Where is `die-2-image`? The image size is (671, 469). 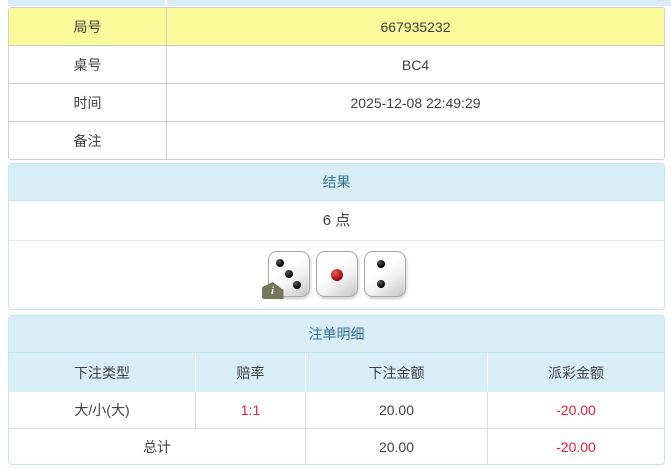
die-2-image is located at coordinates (336, 274).